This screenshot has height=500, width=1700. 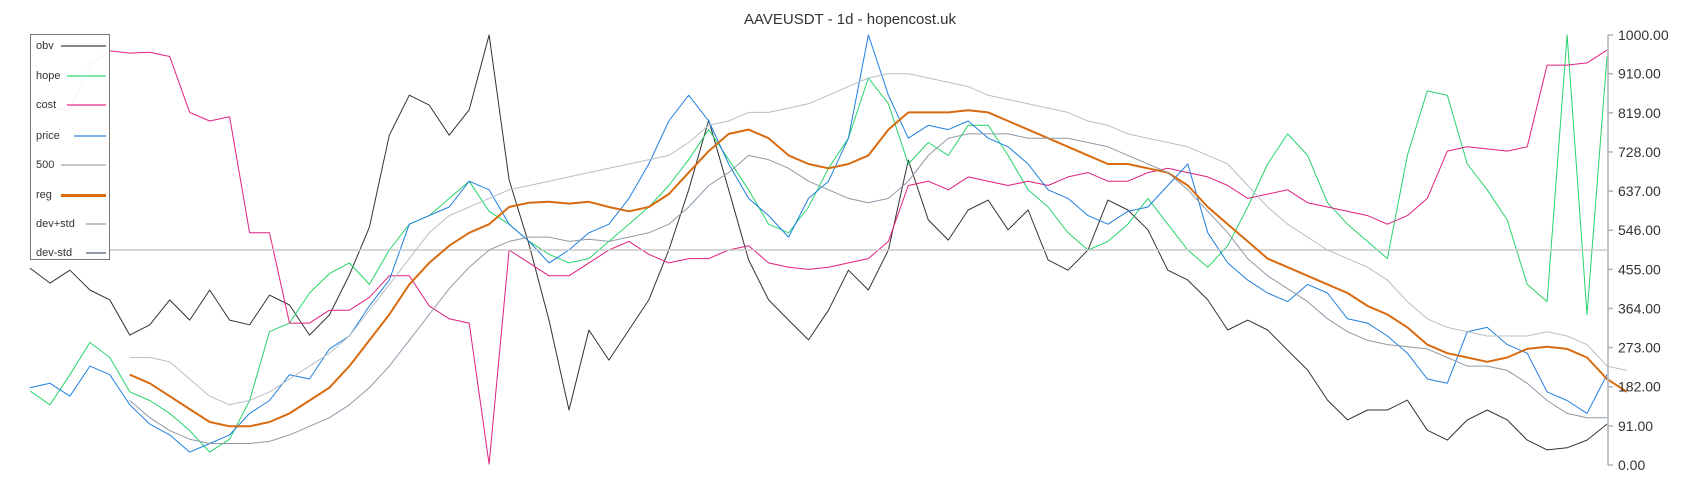 I want to click on legend-item-cost: cost, so click(x=46, y=105).